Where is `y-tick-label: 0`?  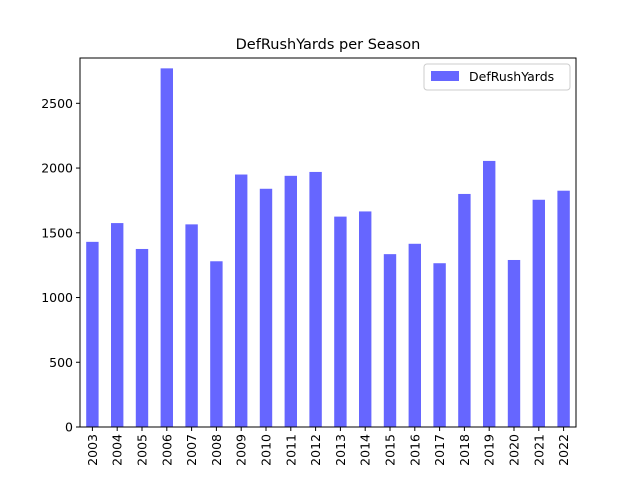 y-tick-label: 0 is located at coordinates (69, 427).